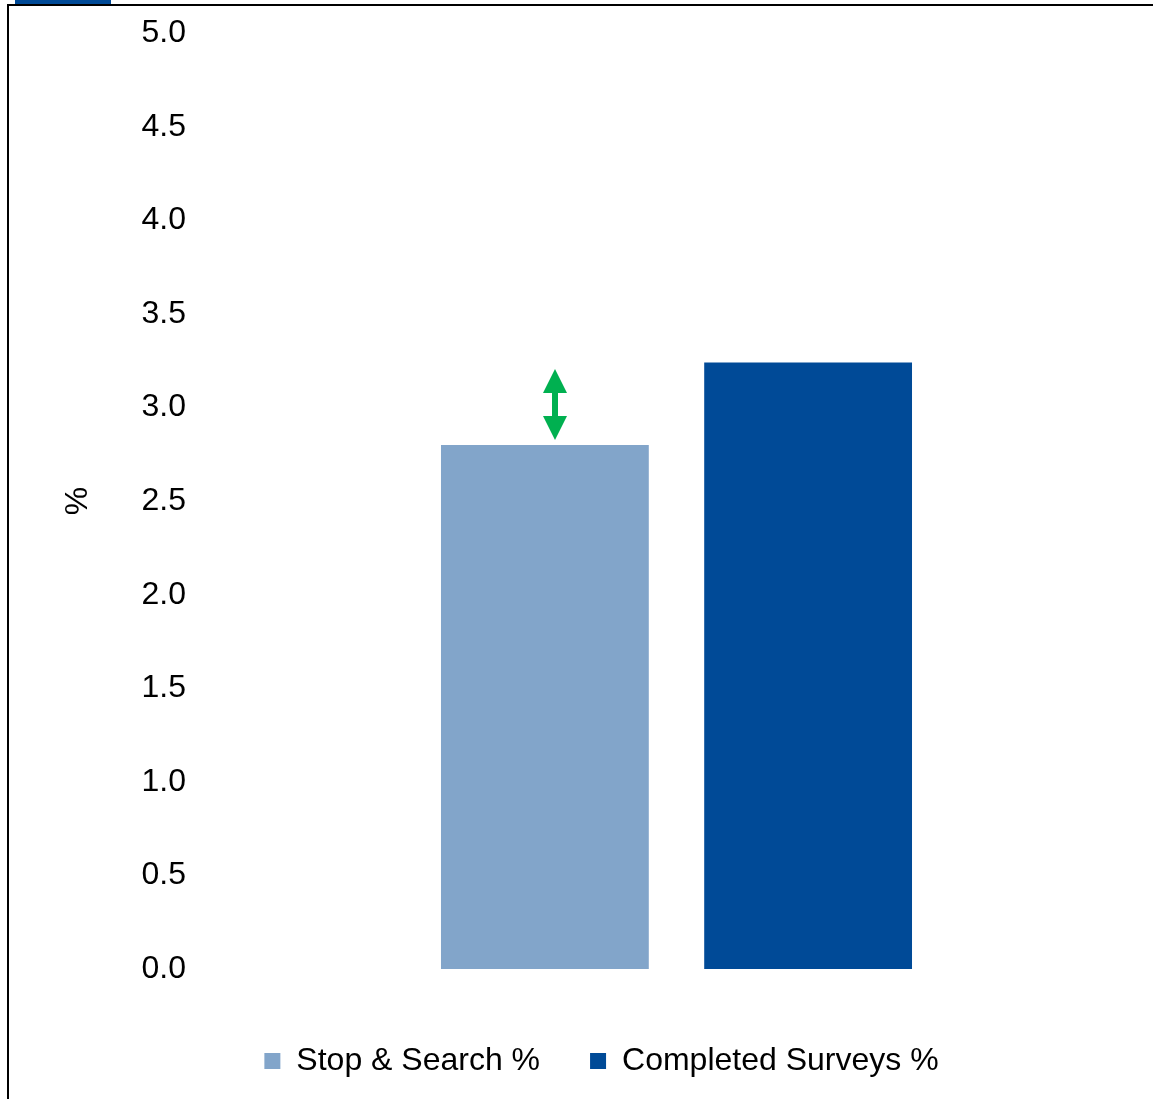  What do you see at coordinates (163, 498) in the screenshot?
I see `y-tick-label: 2.5` at bounding box center [163, 498].